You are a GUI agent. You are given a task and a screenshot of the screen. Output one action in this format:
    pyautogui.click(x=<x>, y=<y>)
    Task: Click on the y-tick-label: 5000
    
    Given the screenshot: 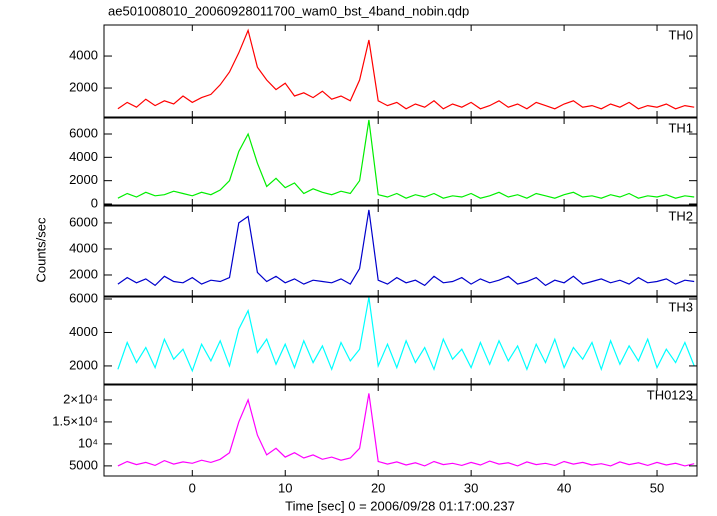 What is the action you would take?
    pyautogui.click(x=83, y=464)
    